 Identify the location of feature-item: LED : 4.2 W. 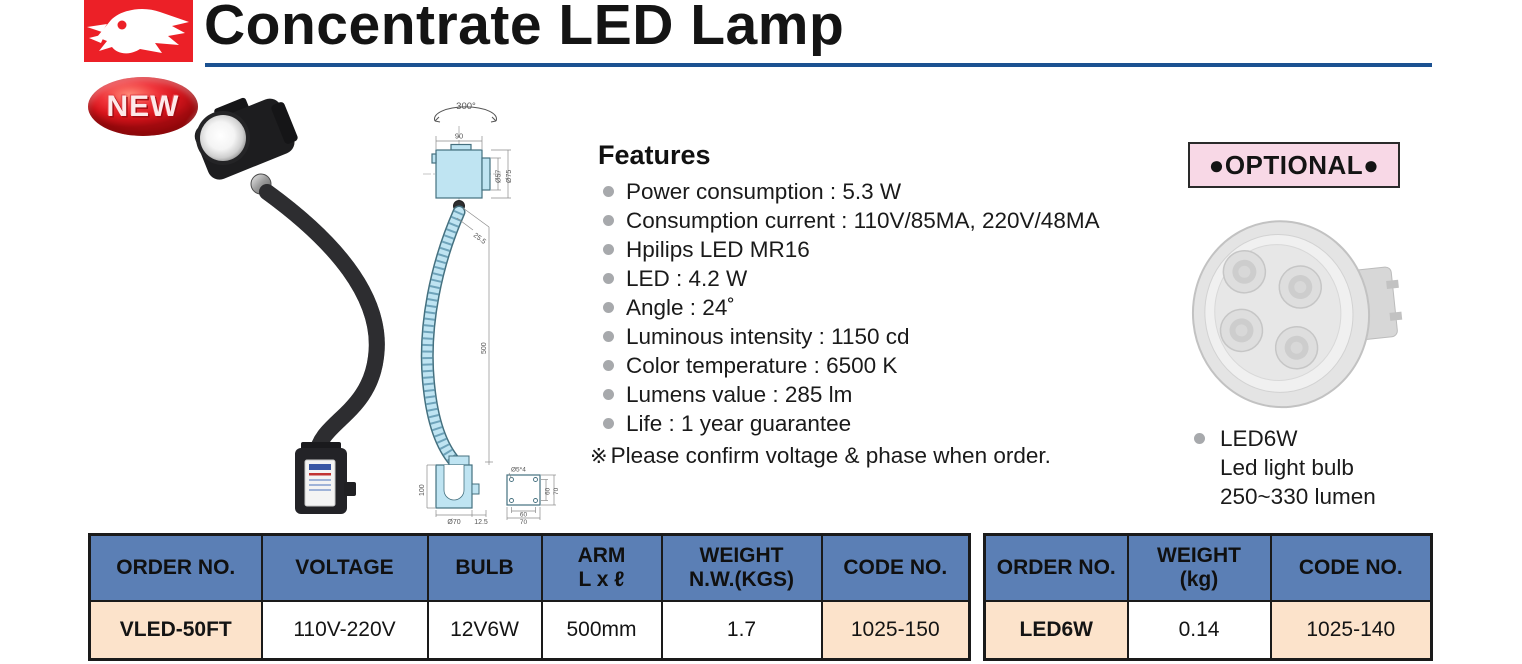
(896, 278).